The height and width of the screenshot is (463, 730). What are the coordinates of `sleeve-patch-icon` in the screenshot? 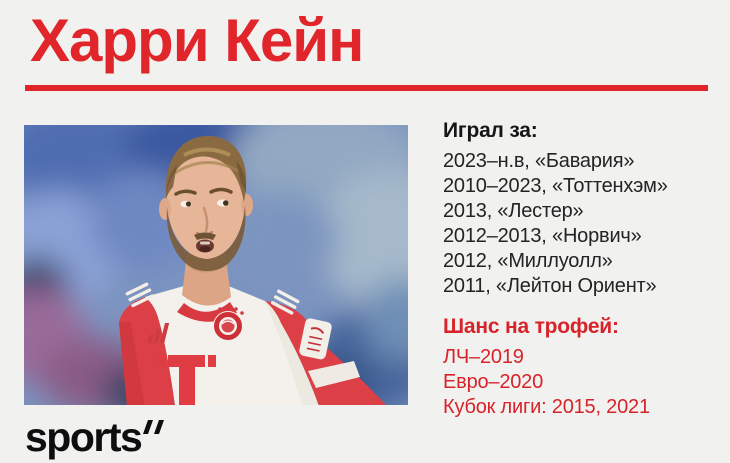 It's located at (315, 339).